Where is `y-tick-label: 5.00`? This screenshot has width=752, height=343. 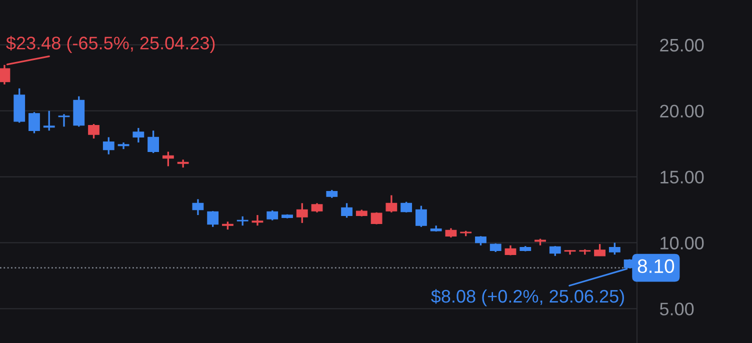 y-tick-label: 5.00 is located at coordinates (677, 309).